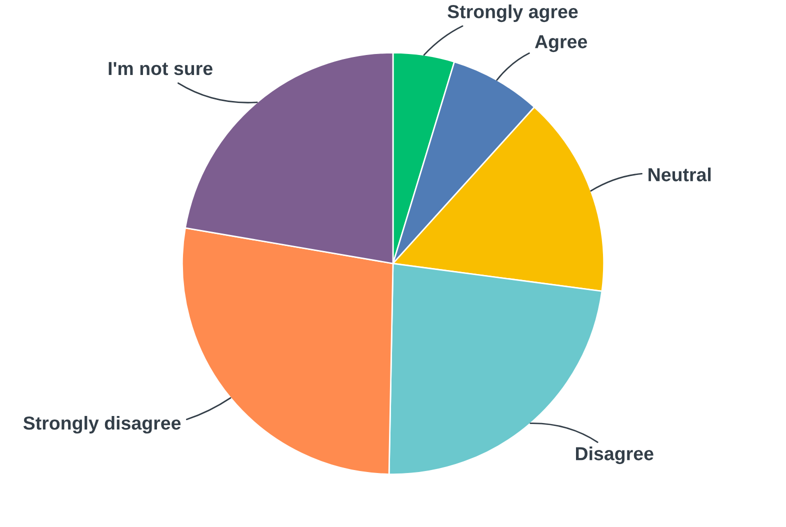 The image size is (786, 527). Describe the element at coordinates (615, 455) in the screenshot. I see `slice-label: Disagree` at that location.